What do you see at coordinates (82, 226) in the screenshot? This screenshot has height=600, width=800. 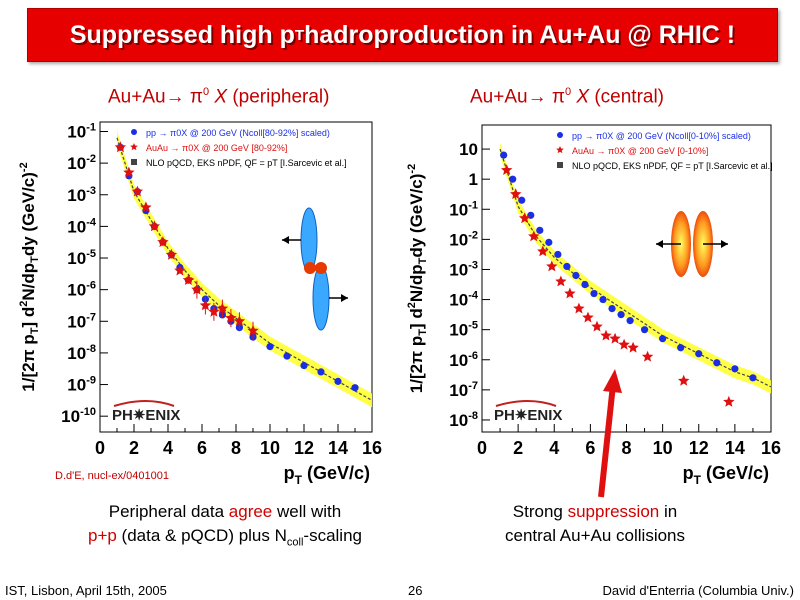 I see `y-tick-label: 10⁻⁴` at bounding box center [82, 226].